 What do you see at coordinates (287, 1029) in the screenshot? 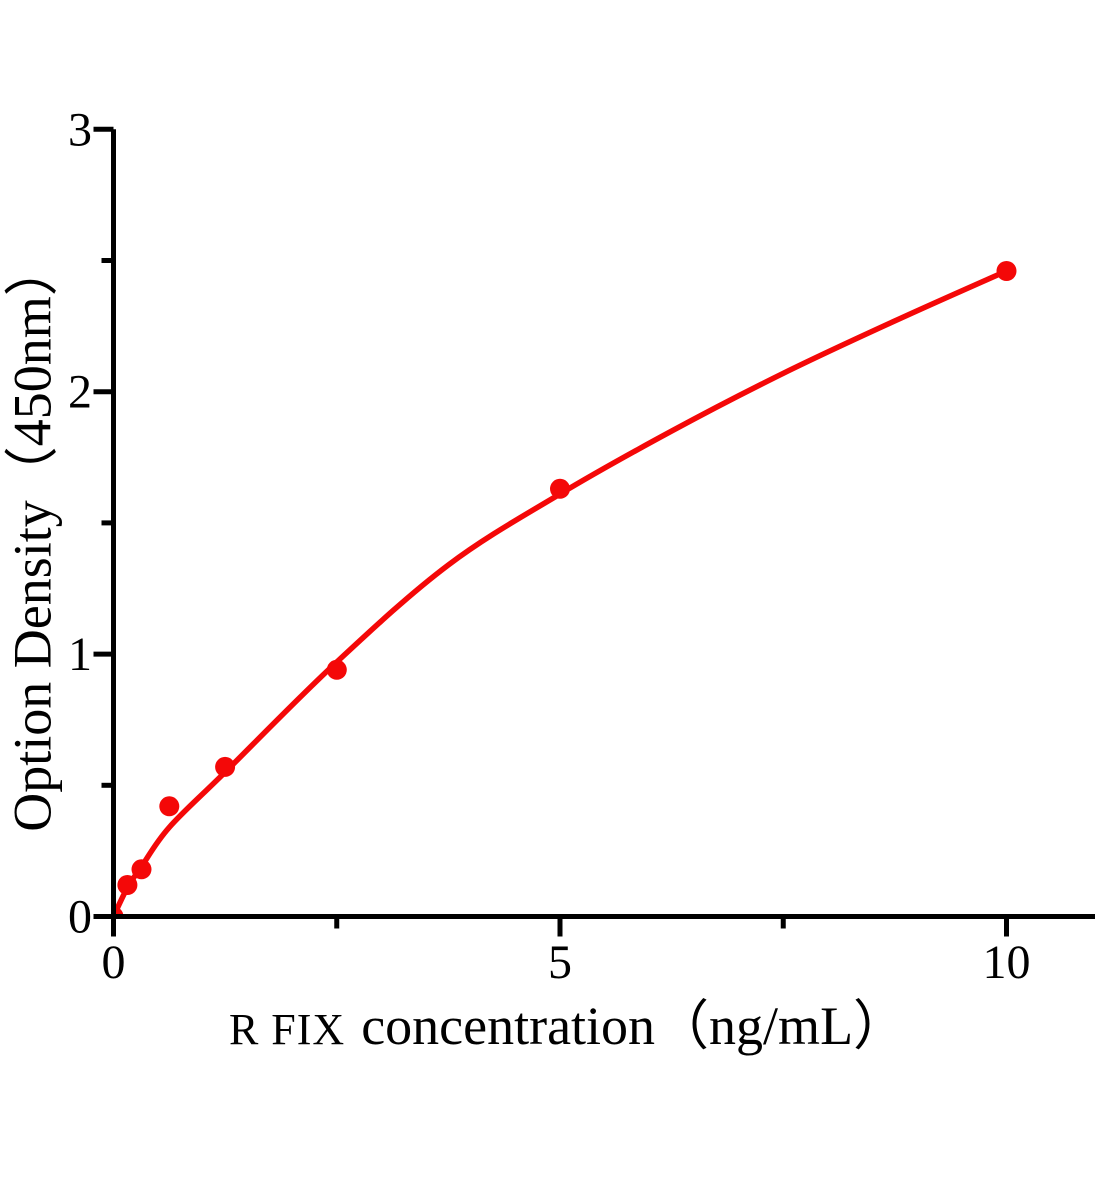
I see `x-axis-title-prefix: R FIX` at bounding box center [287, 1029].